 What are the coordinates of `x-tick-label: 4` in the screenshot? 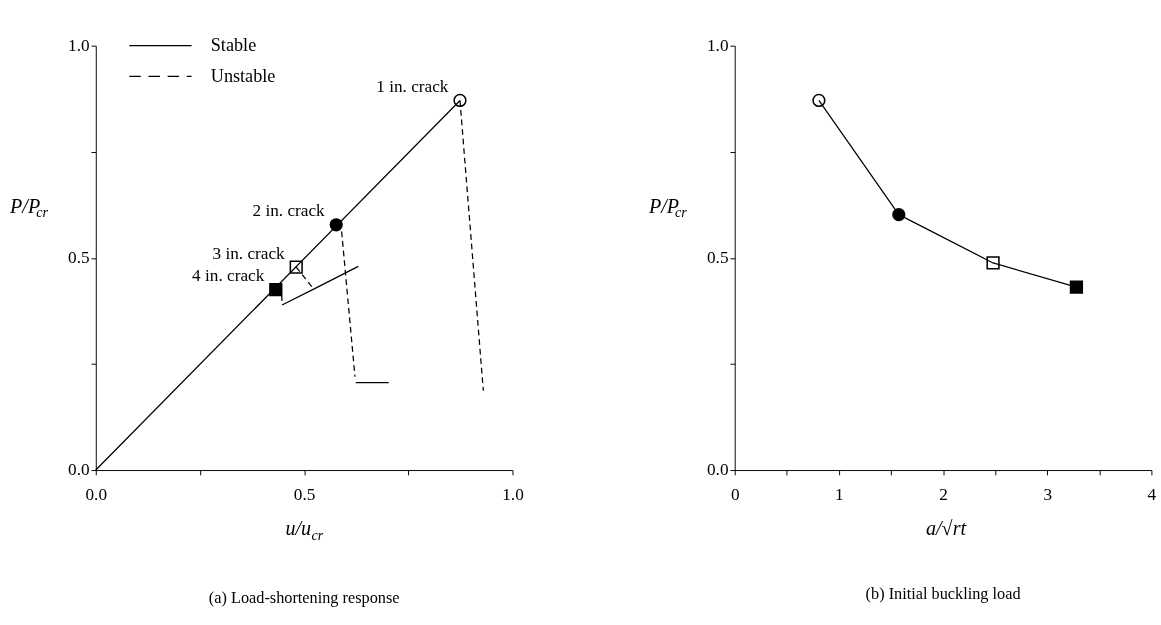 It's located at (1152, 495).